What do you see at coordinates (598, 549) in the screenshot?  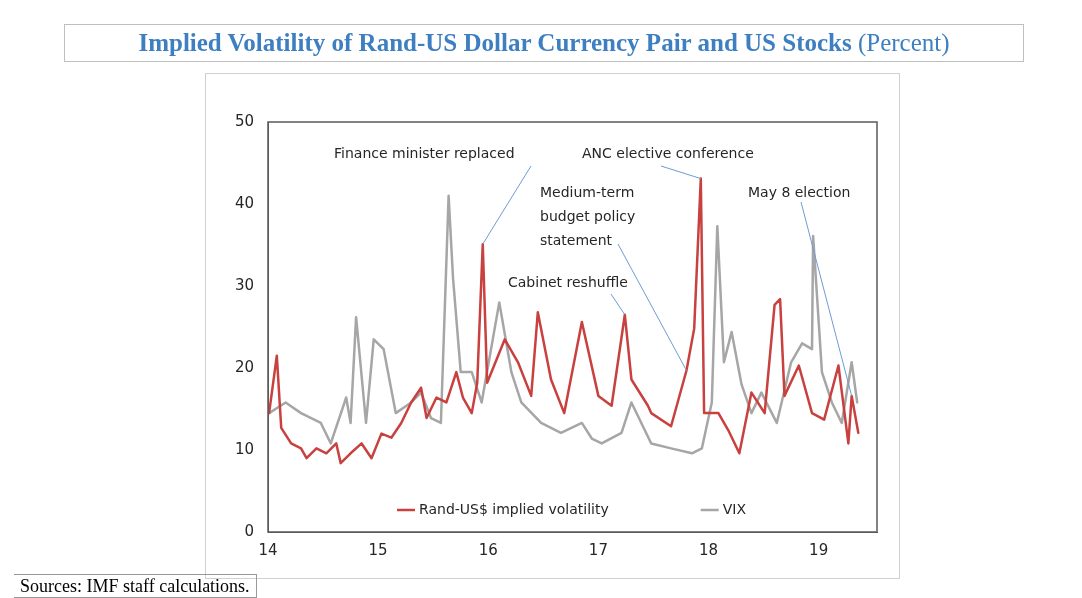 I see `x-tick-label: 17` at bounding box center [598, 549].